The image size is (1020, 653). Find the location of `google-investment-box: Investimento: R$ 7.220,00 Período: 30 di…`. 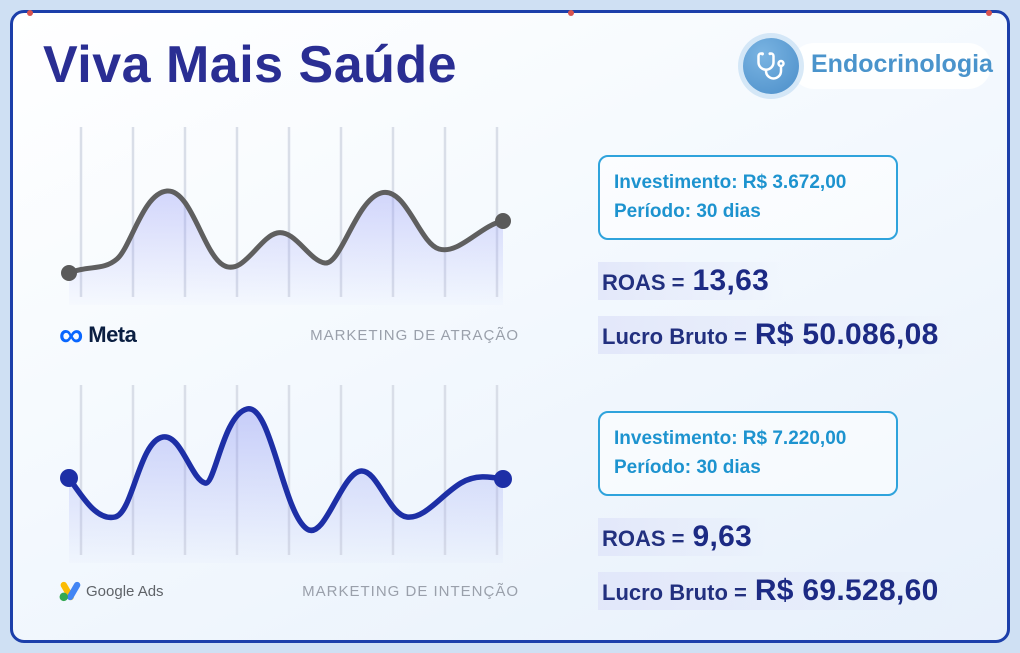

google-investment-box: Investimento: R$ 7.220,00 Período: 30 di… is located at coordinates (748, 453).